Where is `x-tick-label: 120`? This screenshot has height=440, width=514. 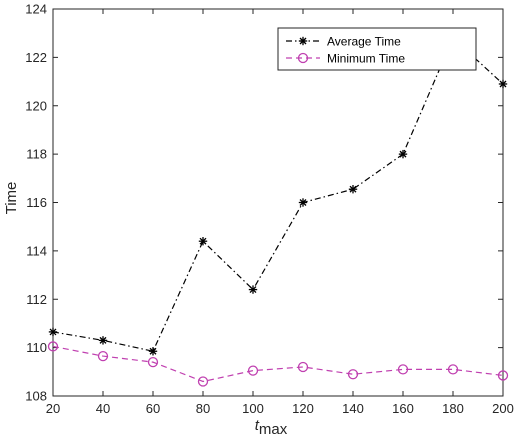
x-tick-label: 120 is located at coordinates (303, 408).